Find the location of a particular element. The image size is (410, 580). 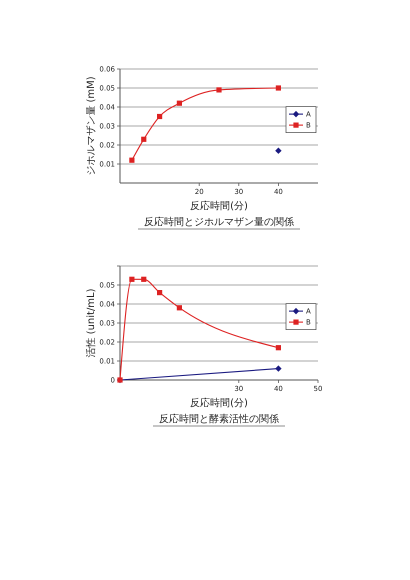

chart-title: 反応時間とジホルマザン量の関係 is located at coordinates (219, 222).